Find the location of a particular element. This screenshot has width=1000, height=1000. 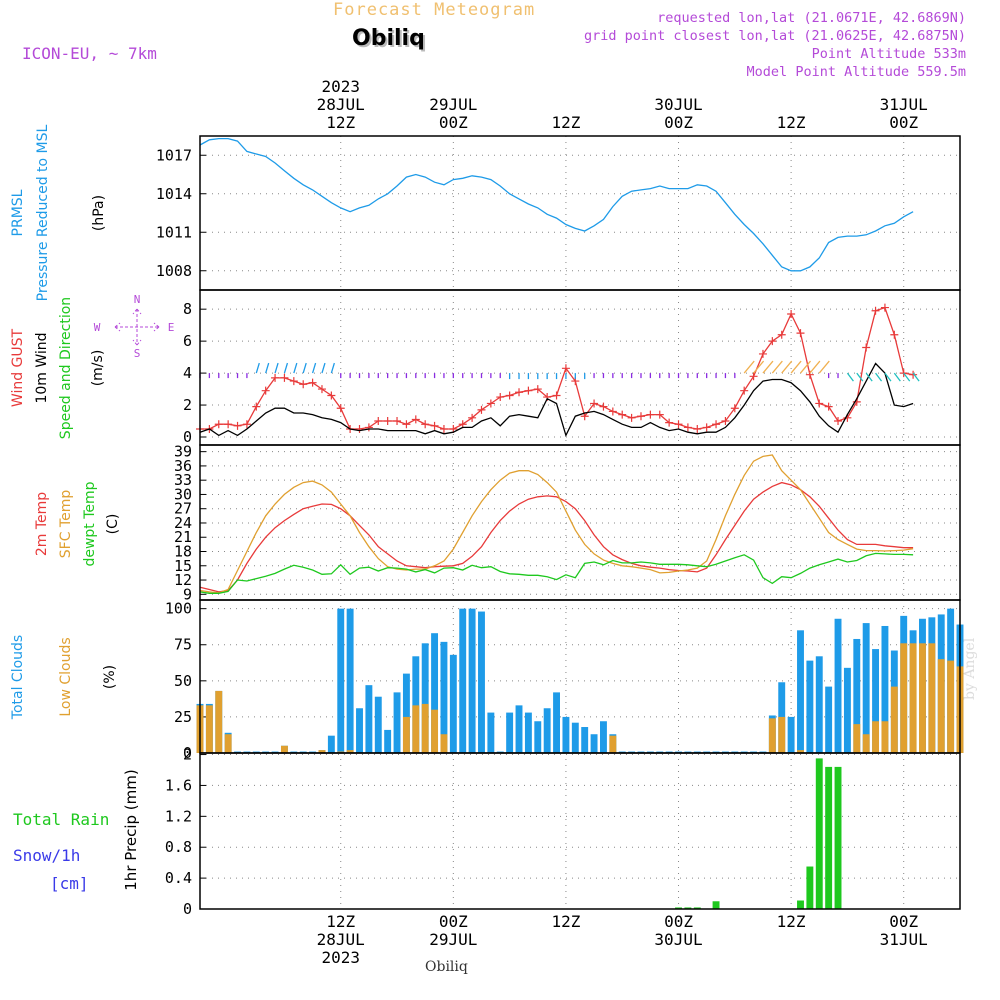

y-tick-label-wind: 2 is located at coordinates (187, 405).